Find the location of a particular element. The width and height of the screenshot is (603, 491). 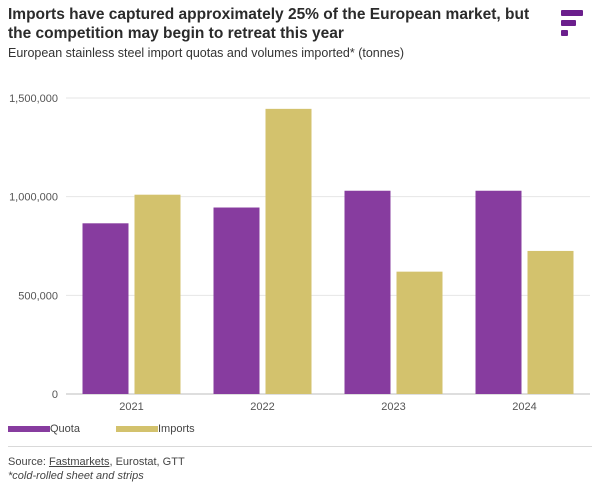

fastmarkets-logo-icon is located at coordinates (572, 23).